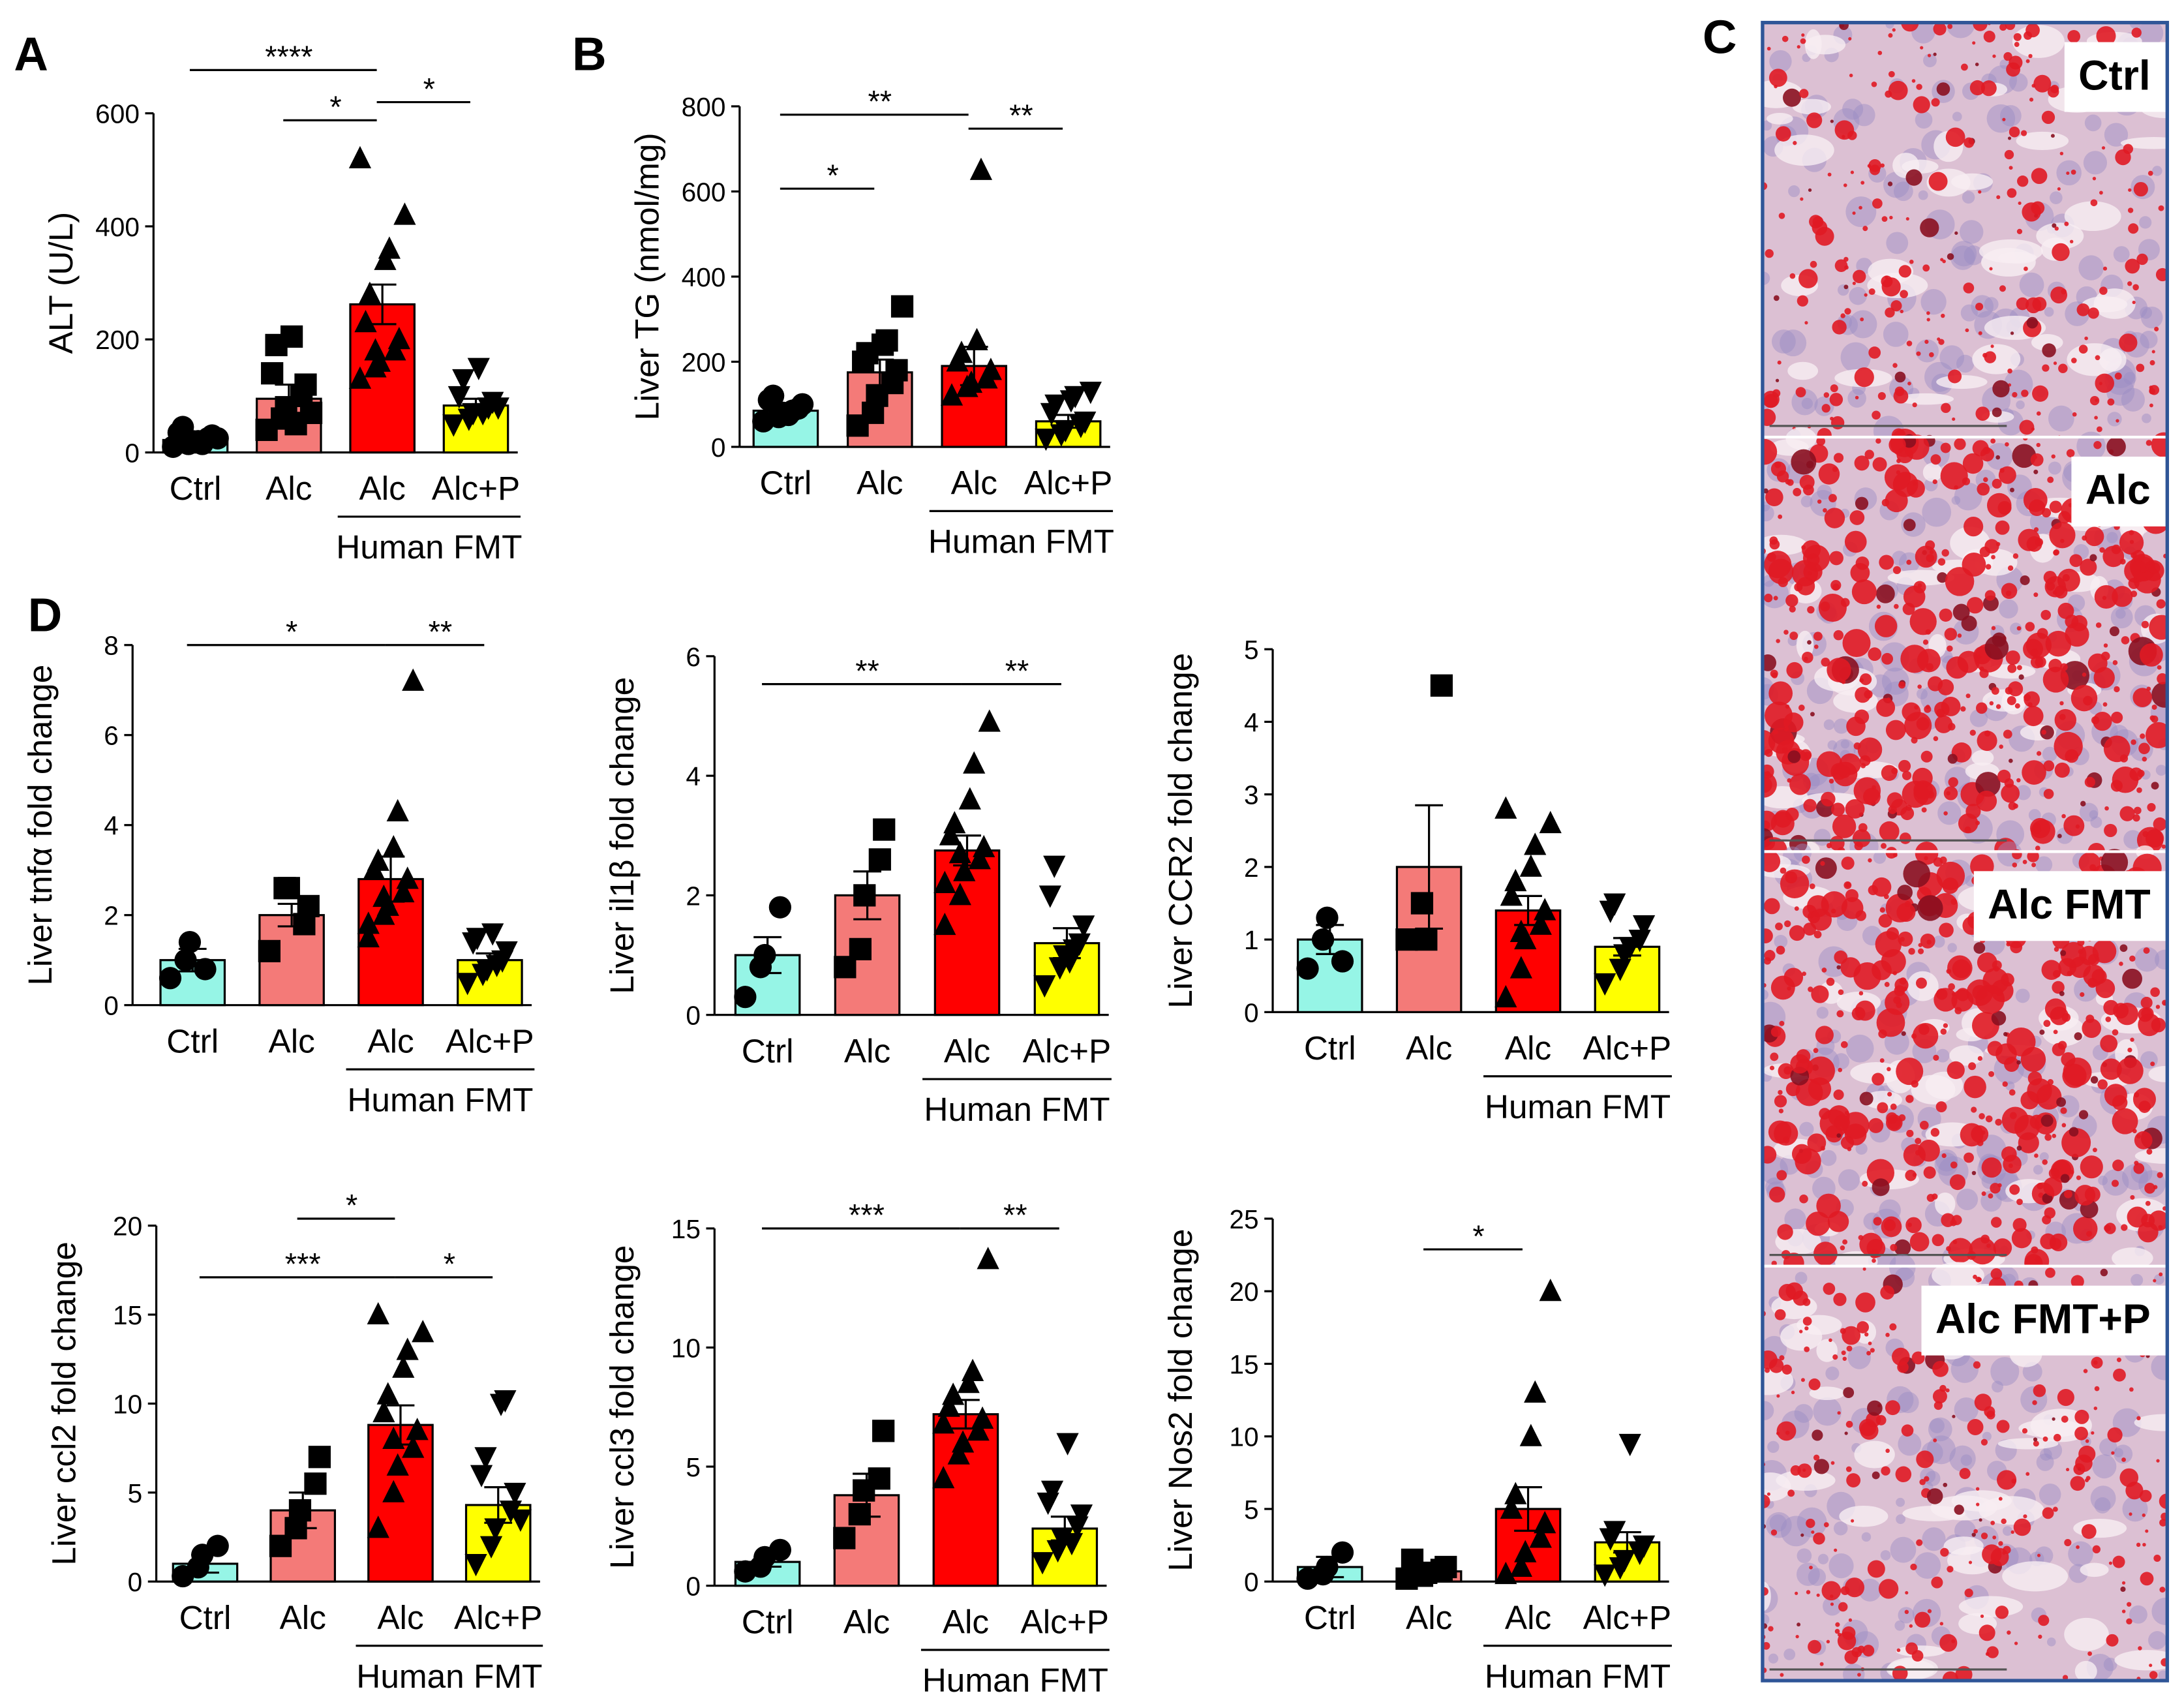  Describe the element at coordinates (1827, 1393) in the screenshot. I see `clear-area` at that location.